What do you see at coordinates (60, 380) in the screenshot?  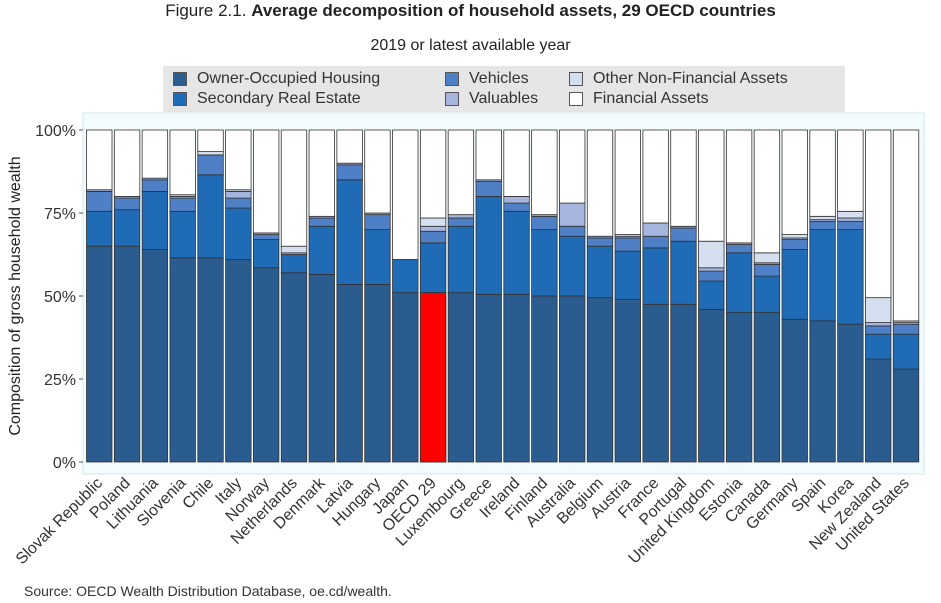 I see `y-tick-label: 25%` at bounding box center [60, 380].